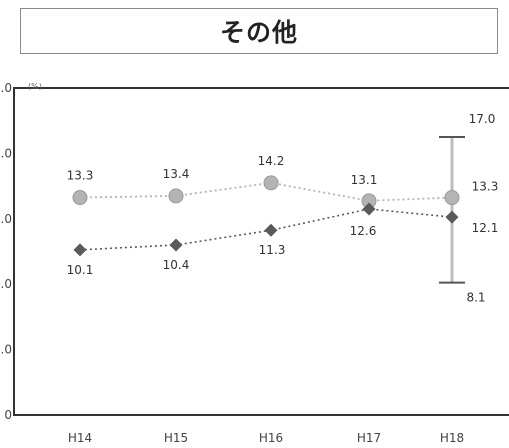 The height and width of the screenshot is (448, 509). What do you see at coordinates (271, 438) in the screenshot?
I see `x-tick-label: H16` at bounding box center [271, 438].